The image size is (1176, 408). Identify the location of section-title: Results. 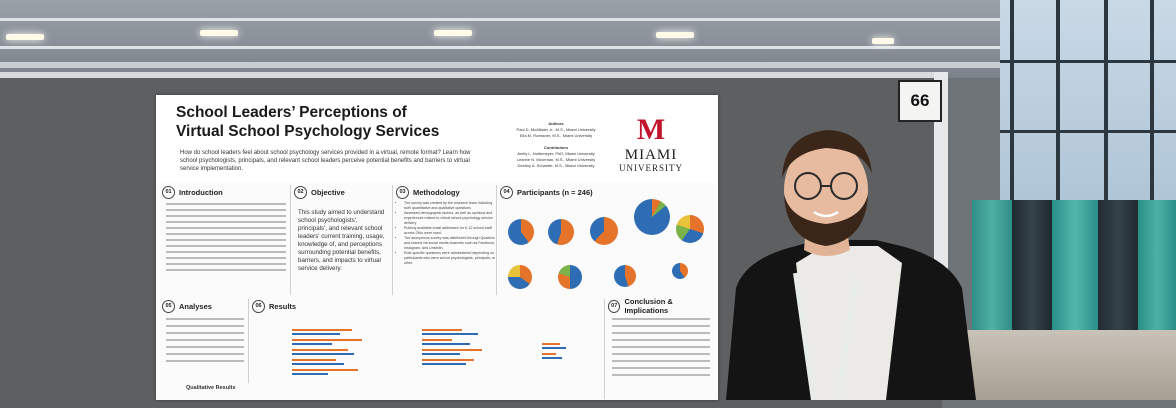
(283, 306).